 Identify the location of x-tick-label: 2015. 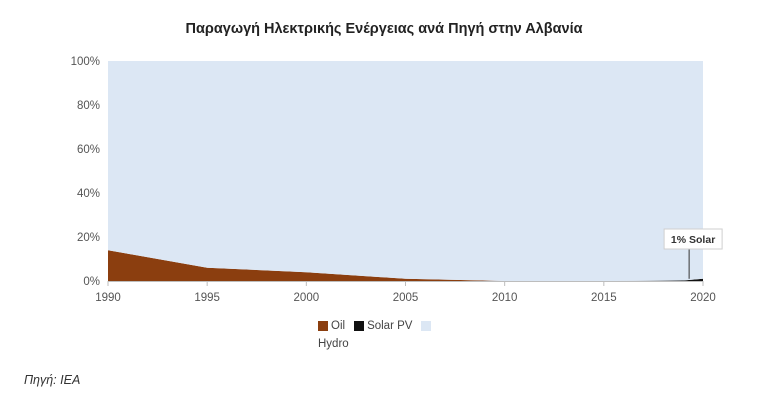
(604, 298).